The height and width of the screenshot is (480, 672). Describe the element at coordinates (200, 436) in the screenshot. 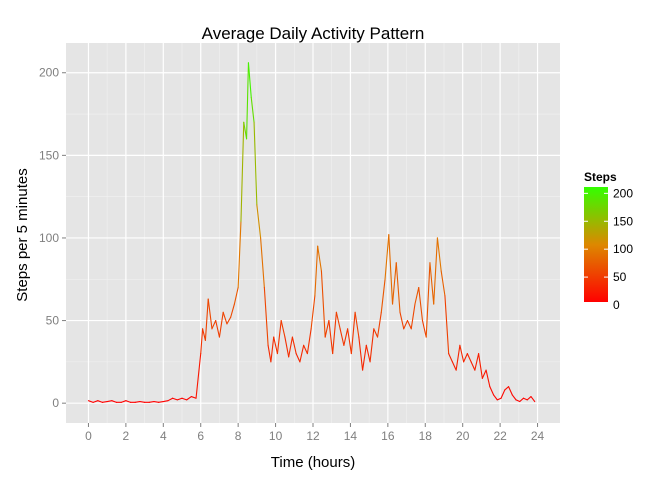

I see `x-tick-label: 6` at that location.